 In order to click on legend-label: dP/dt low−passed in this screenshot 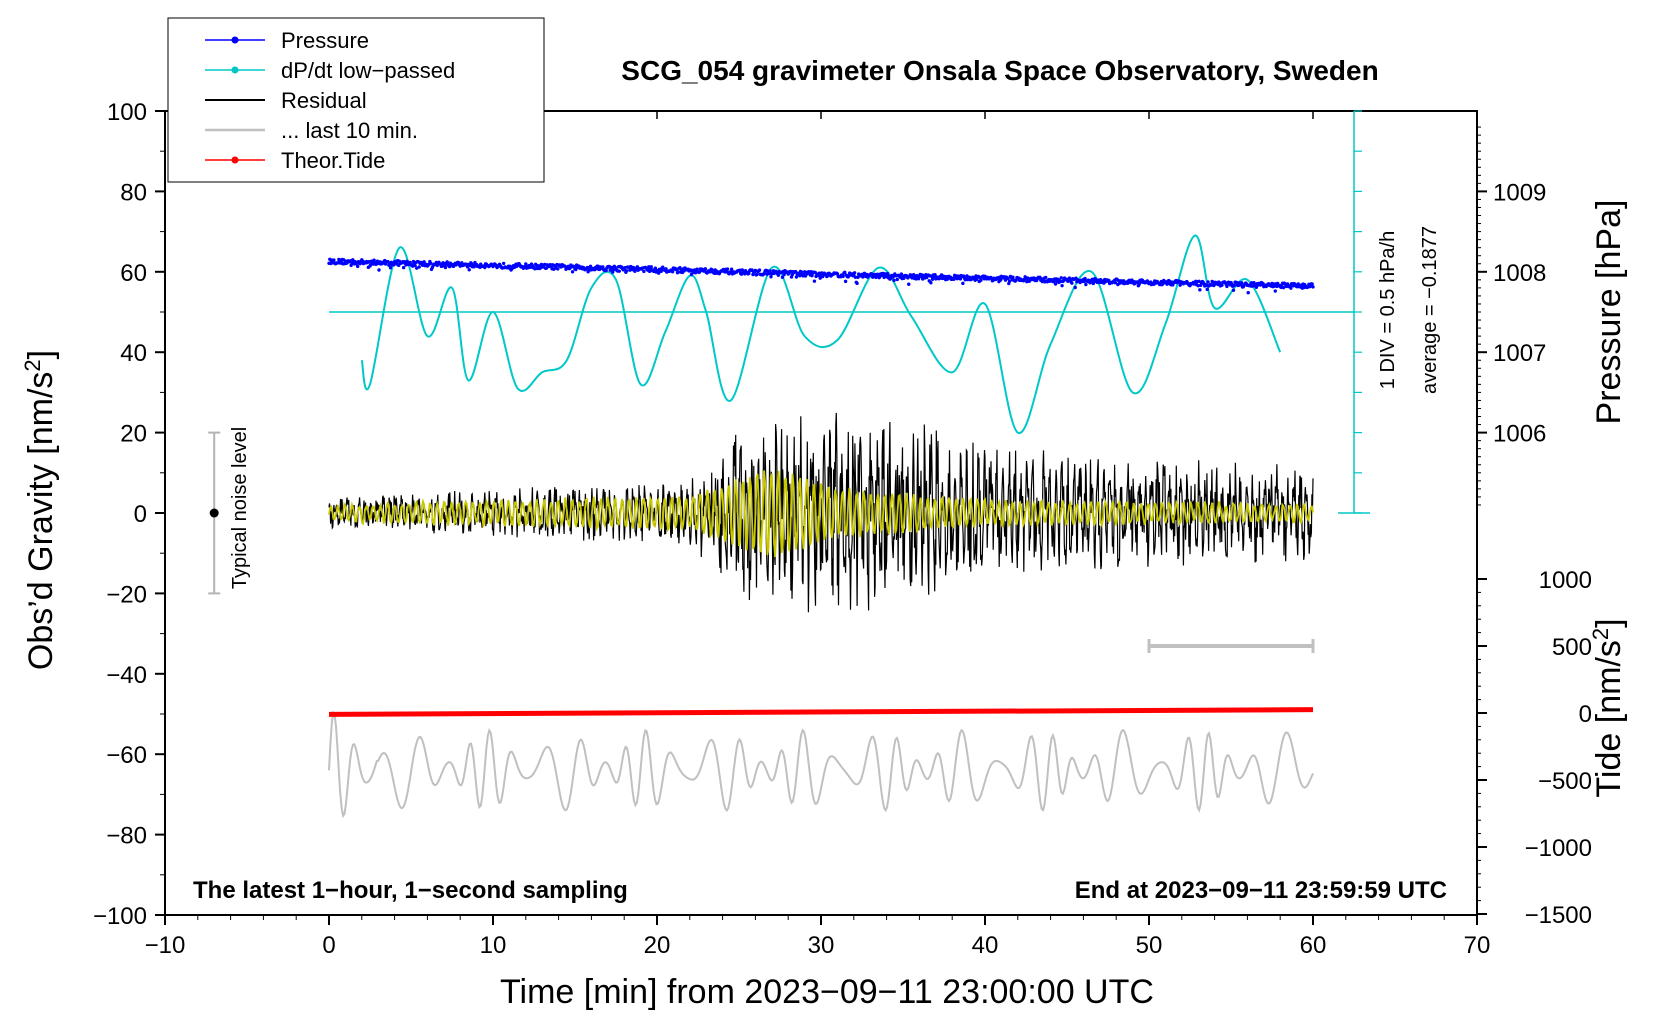, I will do `click(368, 70)`.